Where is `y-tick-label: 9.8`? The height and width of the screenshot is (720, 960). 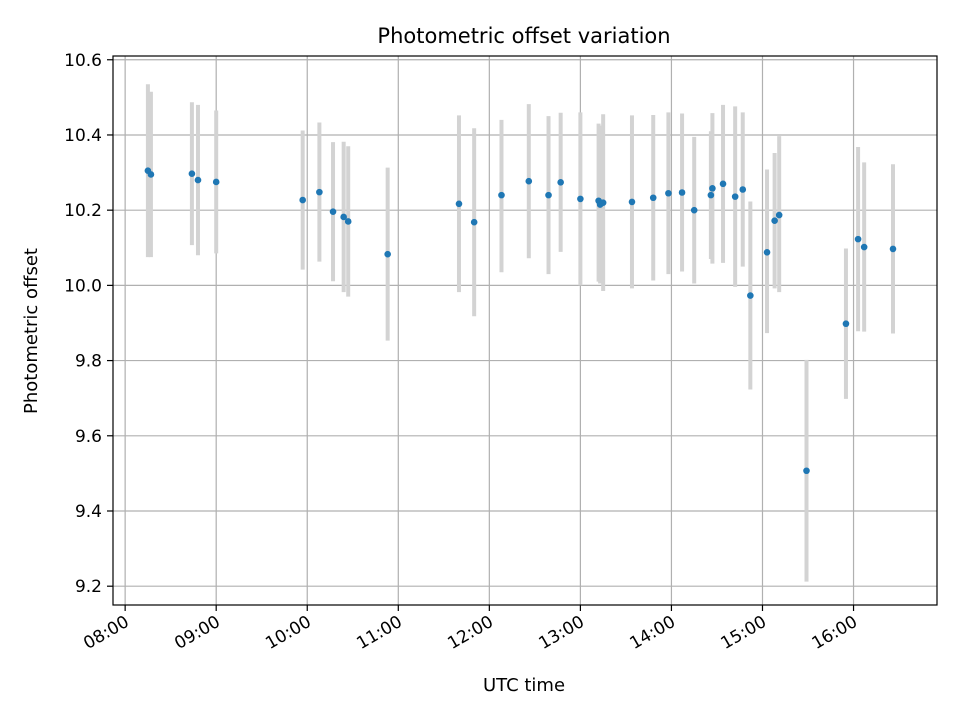 y-tick-label: 9.8 is located at coordinates (88, 362).